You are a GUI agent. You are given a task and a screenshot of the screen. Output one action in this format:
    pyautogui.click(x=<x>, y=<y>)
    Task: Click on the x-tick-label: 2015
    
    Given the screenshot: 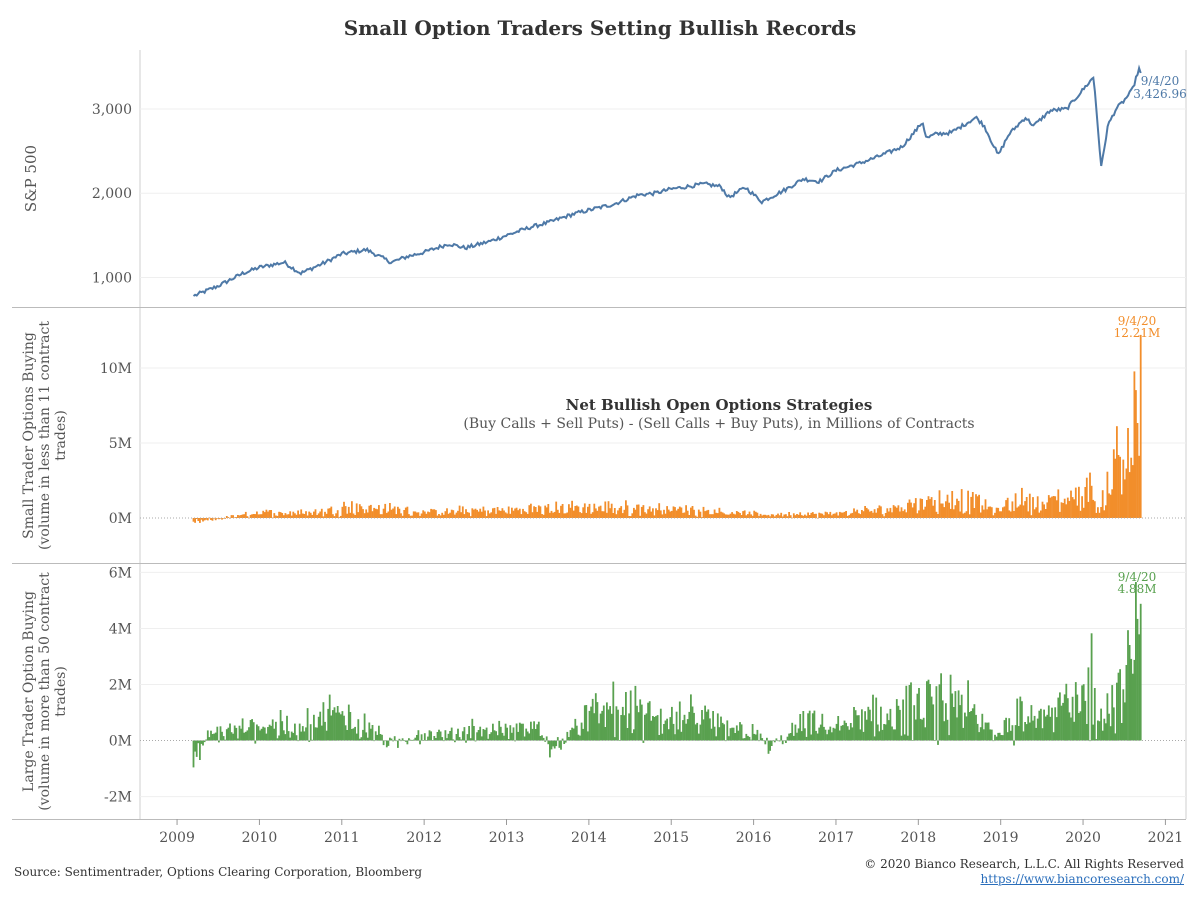 What is the action you would take?
    pyautogui.click(x=671, y=838)
    